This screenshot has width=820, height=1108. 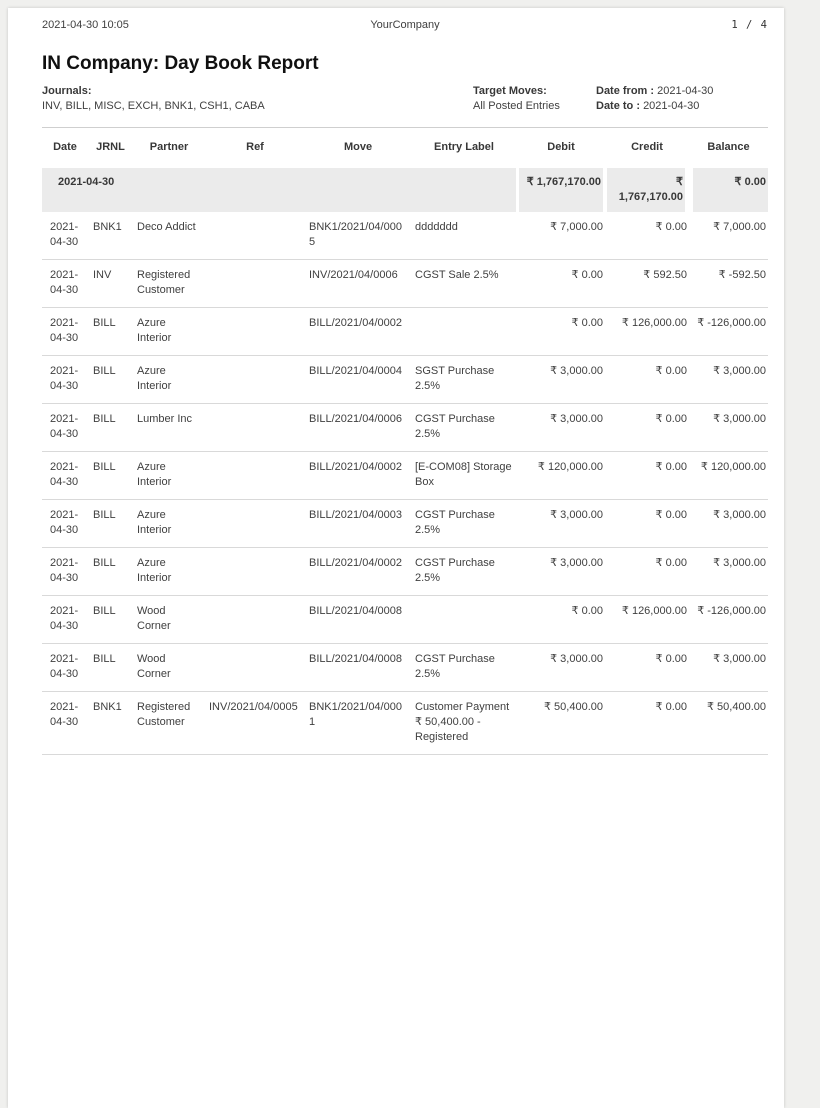 I want to click on journals-label: Journals:, so click(x=67, y=91).